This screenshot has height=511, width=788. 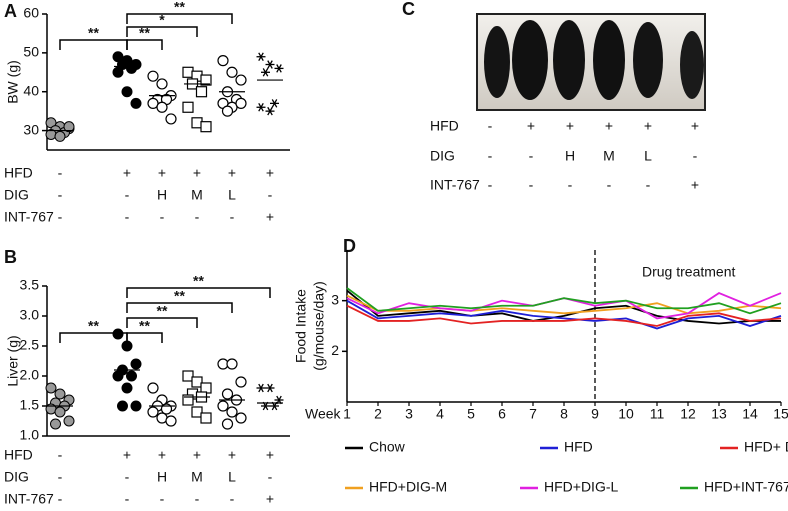 What do you see at coordinates (564, 414) in the screenshot?
I see `x-tick-label: 8` at bounding box center [564, 414].